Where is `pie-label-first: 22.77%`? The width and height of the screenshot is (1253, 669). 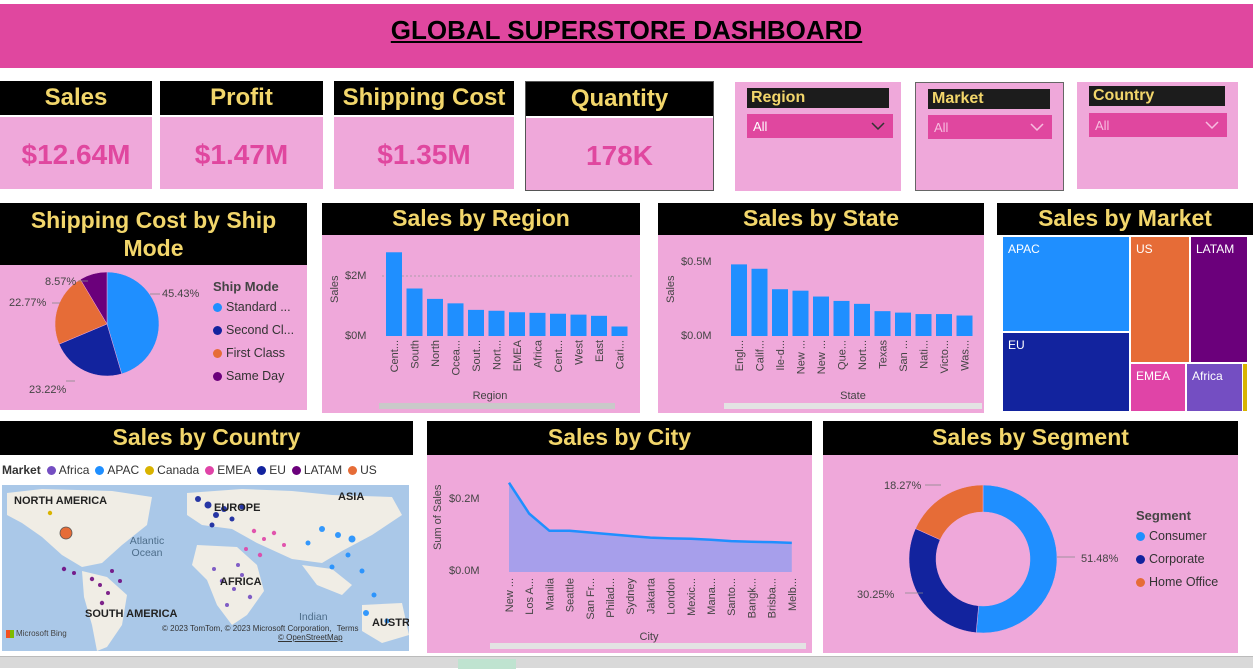 pie-label-first: 22.77% is located at coordinates (28, 303).